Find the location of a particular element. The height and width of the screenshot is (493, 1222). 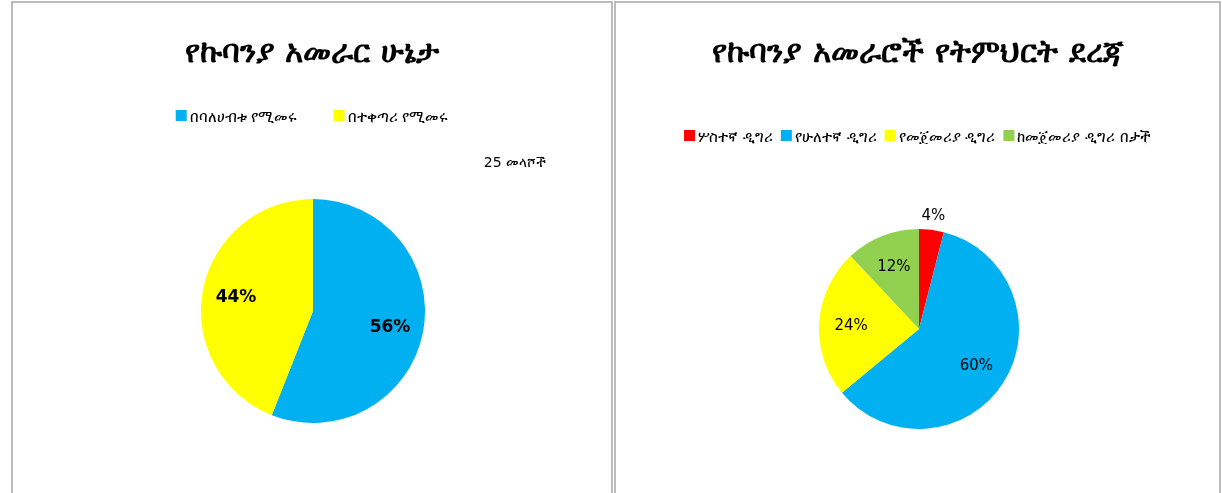

data-label: 44% is located at coordinates (236, 296).